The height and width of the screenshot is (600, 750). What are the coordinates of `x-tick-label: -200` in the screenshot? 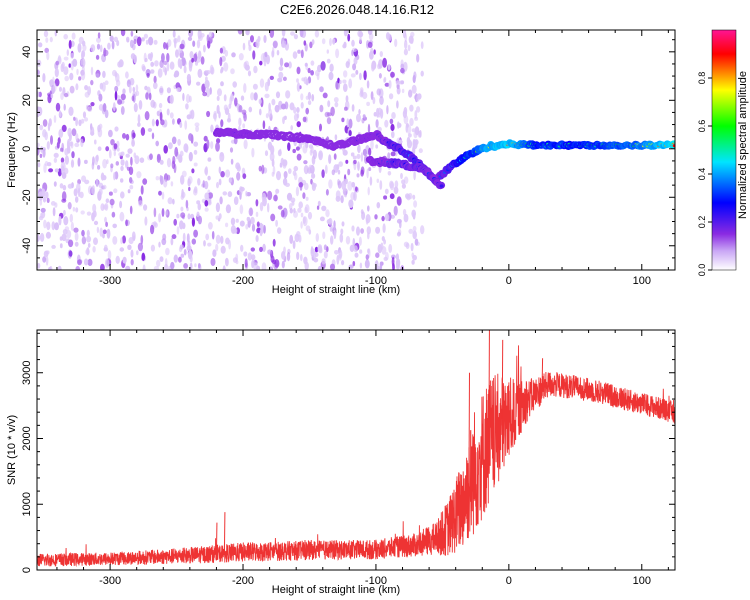 It's located at (243, 581).